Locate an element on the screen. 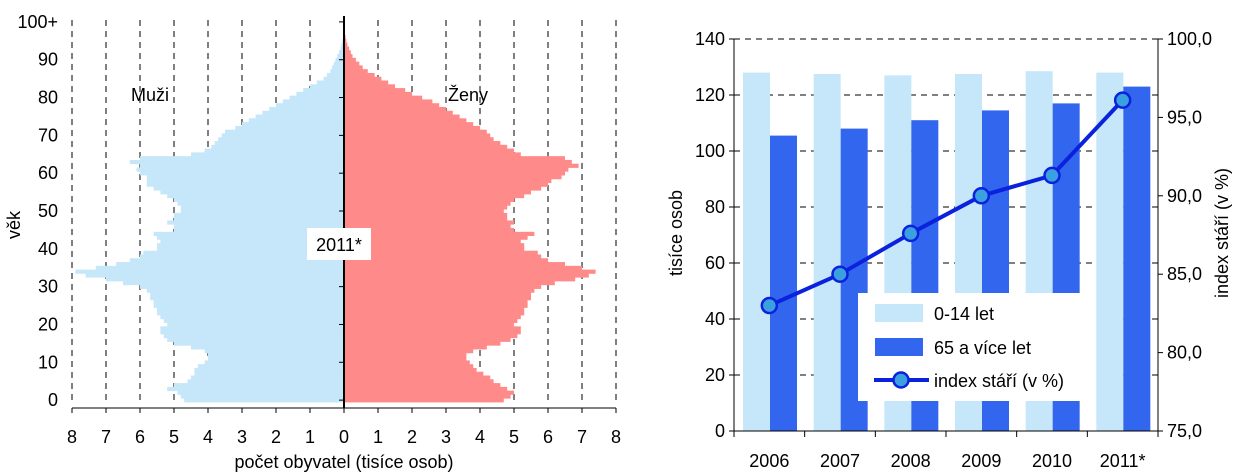 This screenshot has height=472, width=1249. bar-65plus-2011* is located at coordinates (1137, 258).